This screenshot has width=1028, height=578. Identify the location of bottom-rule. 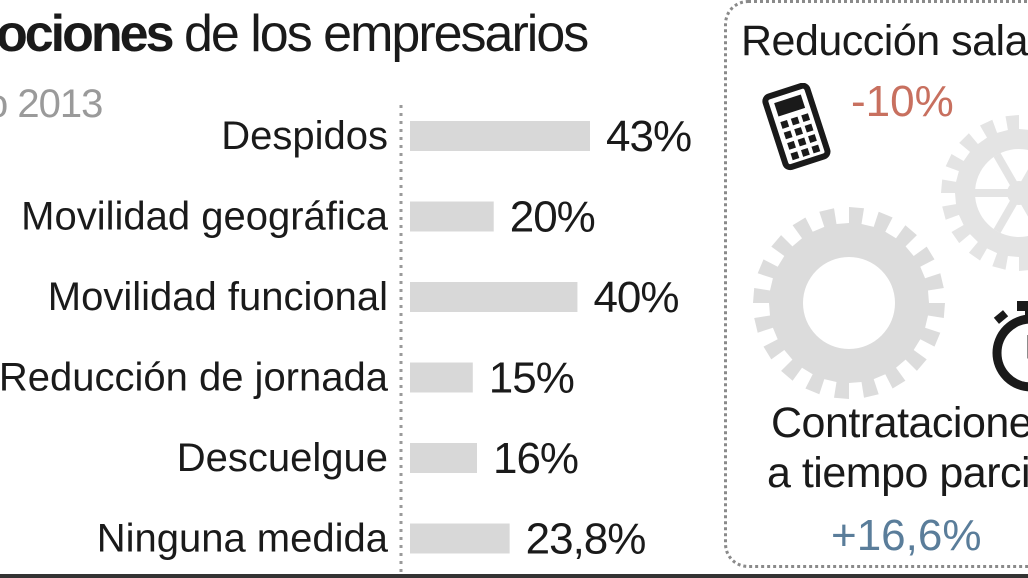
(514, 576).